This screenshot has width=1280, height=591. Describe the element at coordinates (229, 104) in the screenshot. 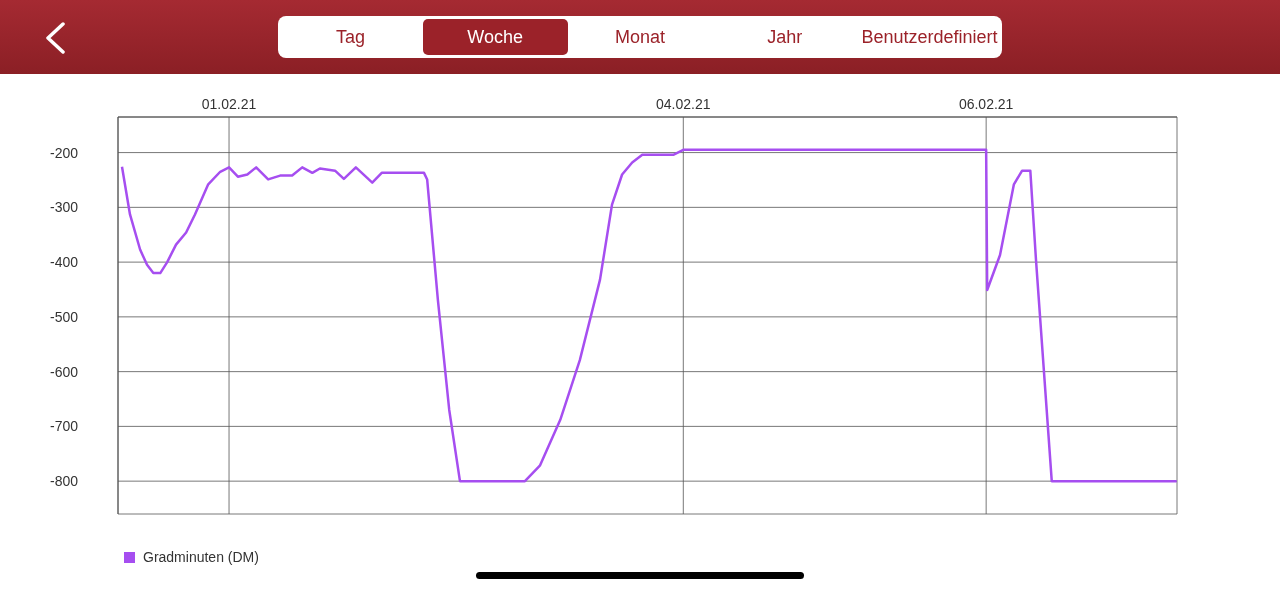

I see `x-tick-label: 01.02.21` at that location.